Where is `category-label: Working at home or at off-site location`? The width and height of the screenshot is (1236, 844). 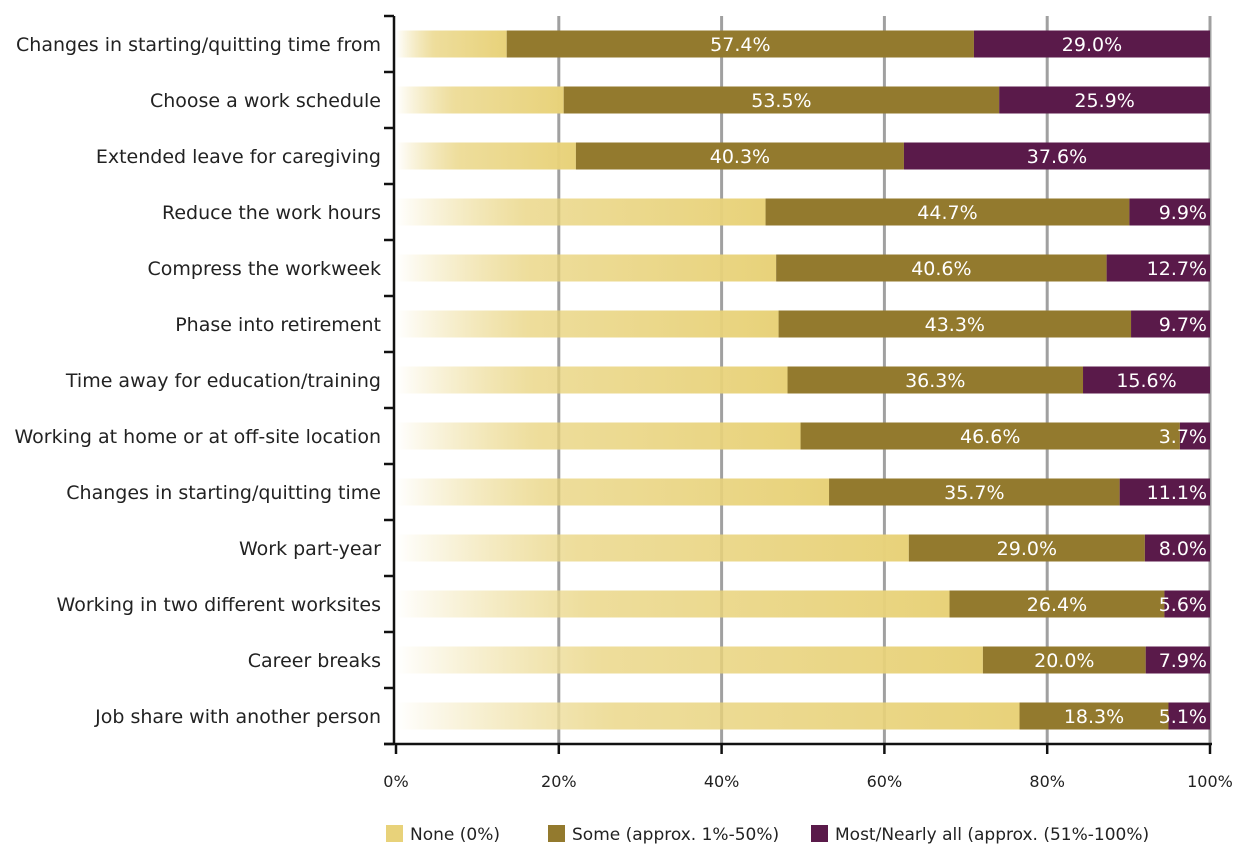 category-label: Working at home or at off-site location is located at coordinates (198, 437).